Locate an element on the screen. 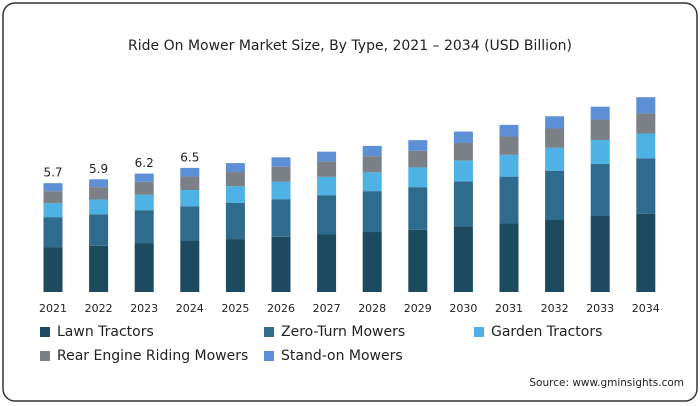 The image size is (700, 406). legend-label: Zero-Turn Mowers is located at coordinates (343, 332).